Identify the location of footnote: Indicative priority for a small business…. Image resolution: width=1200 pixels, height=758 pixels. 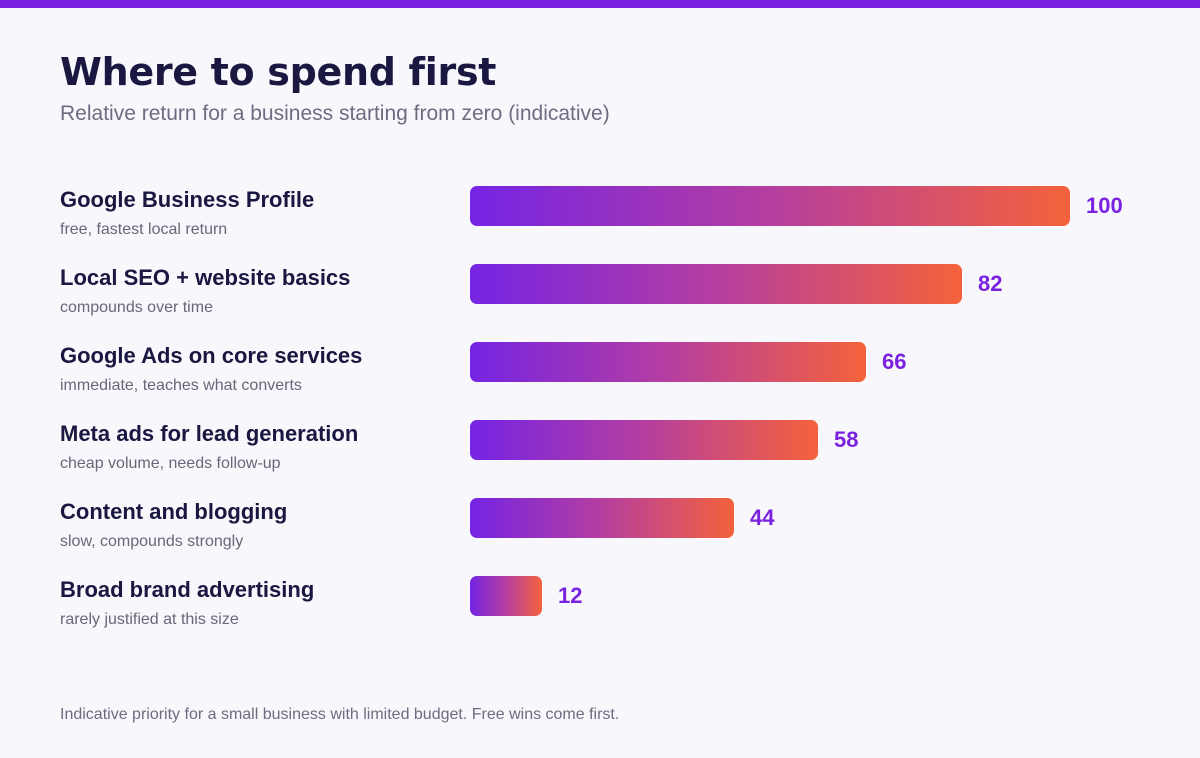
(340, 714).